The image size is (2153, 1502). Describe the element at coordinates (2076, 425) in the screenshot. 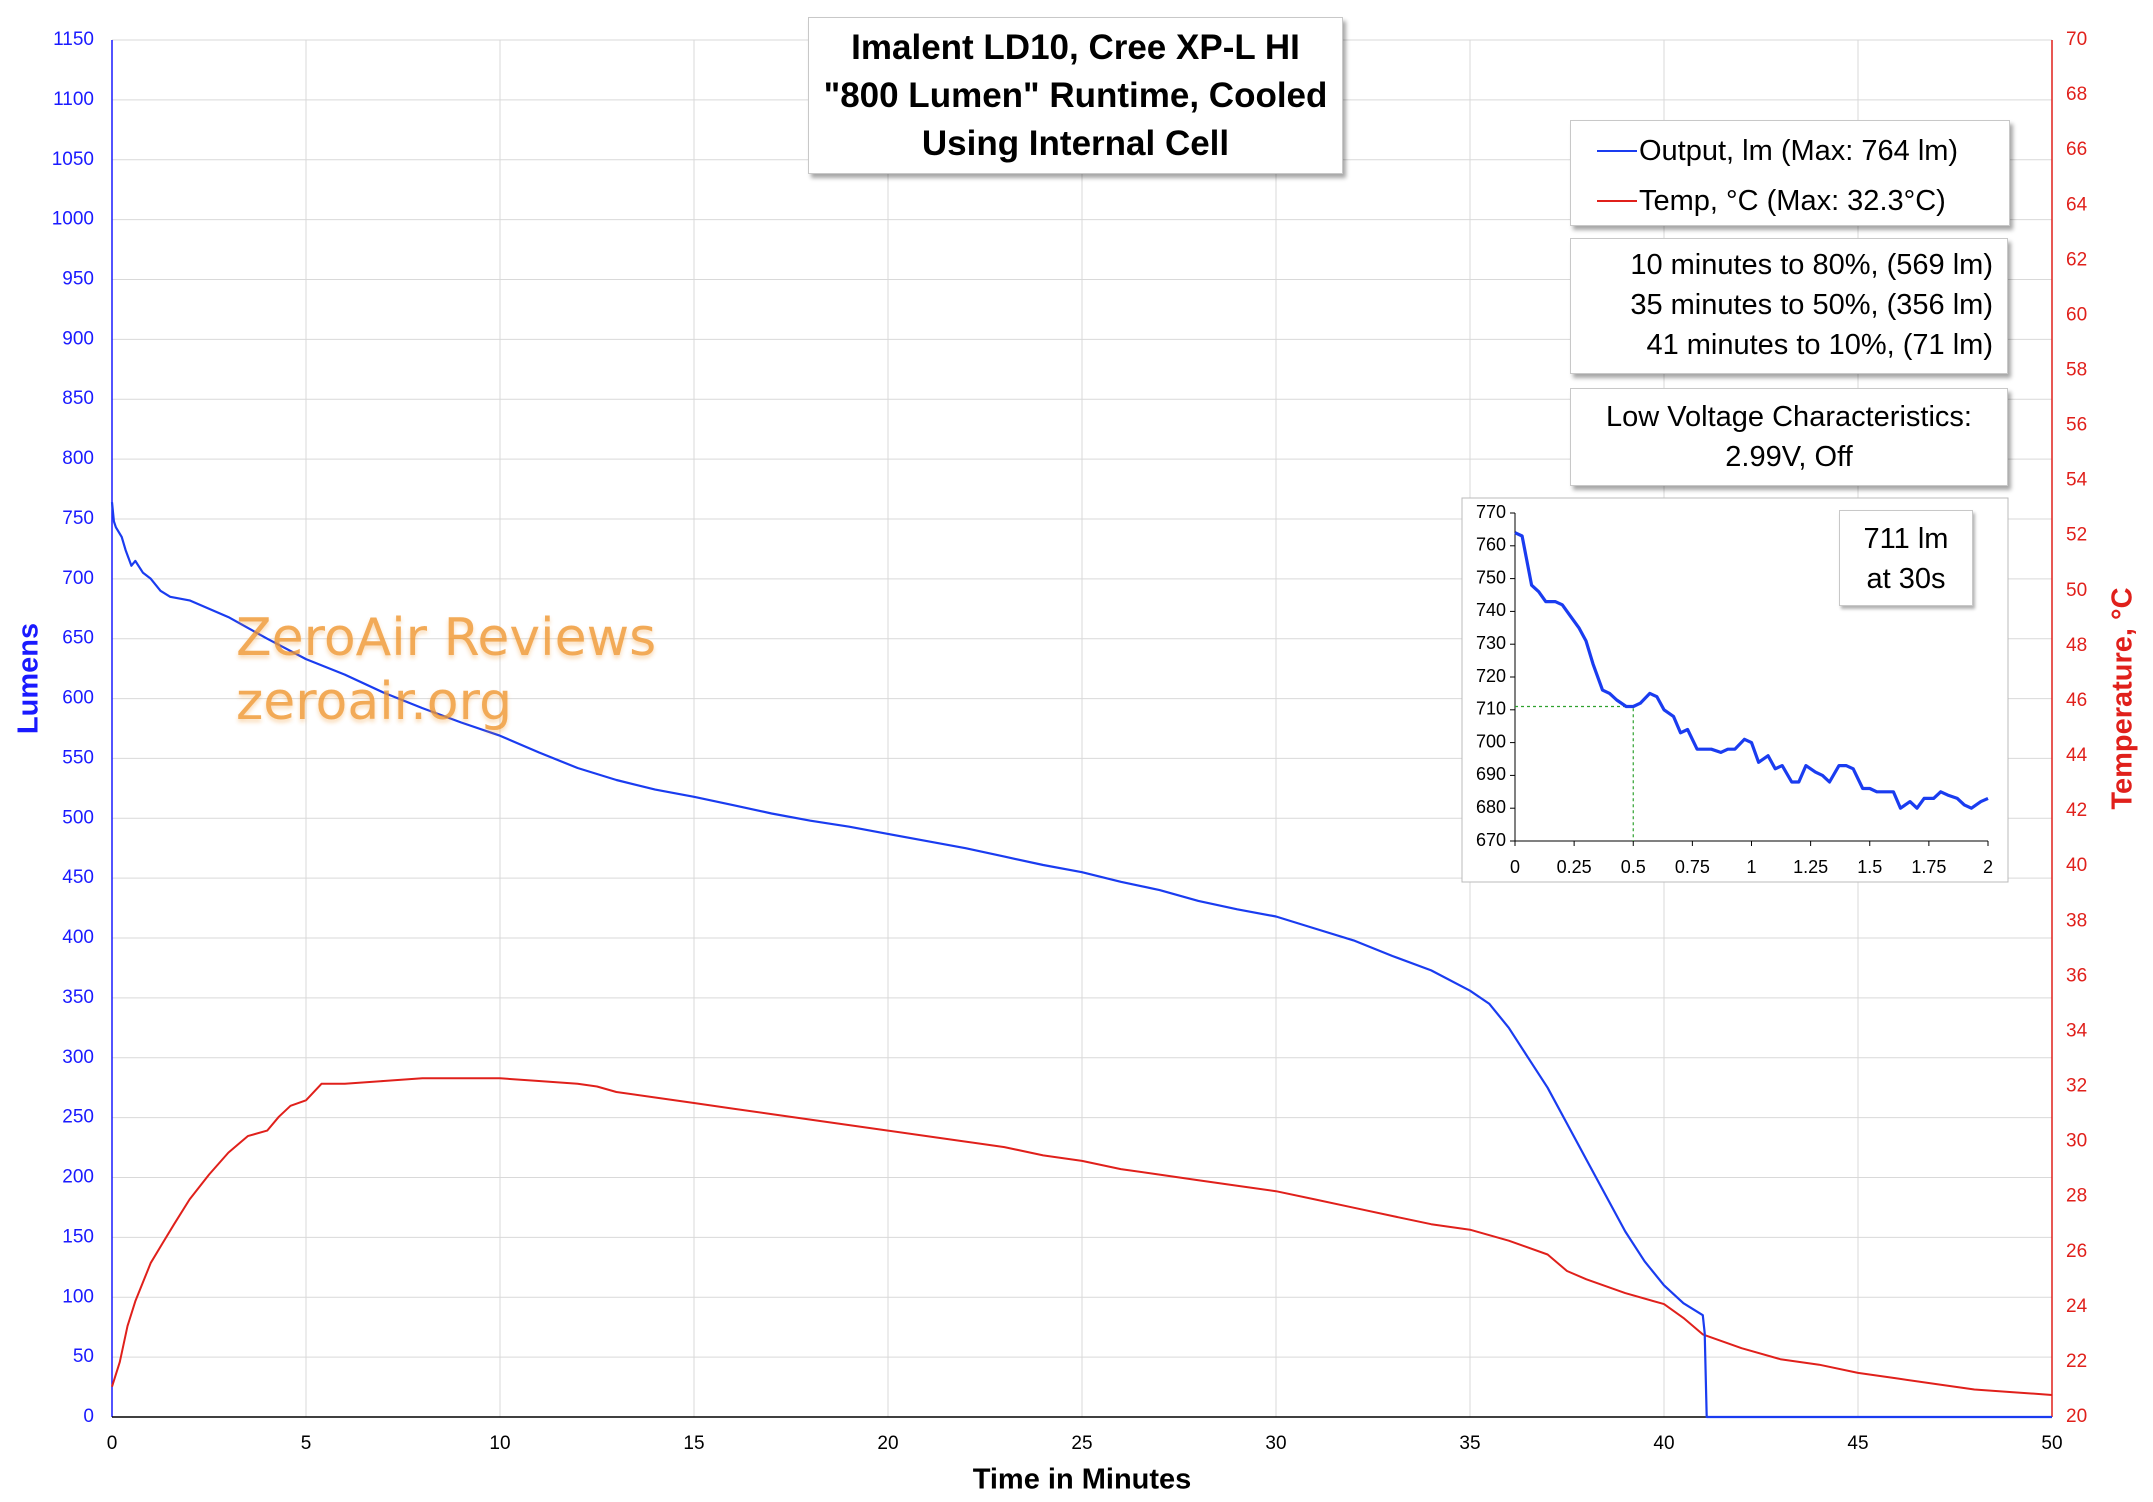

I see `y2-tick-label: 56` at that location.